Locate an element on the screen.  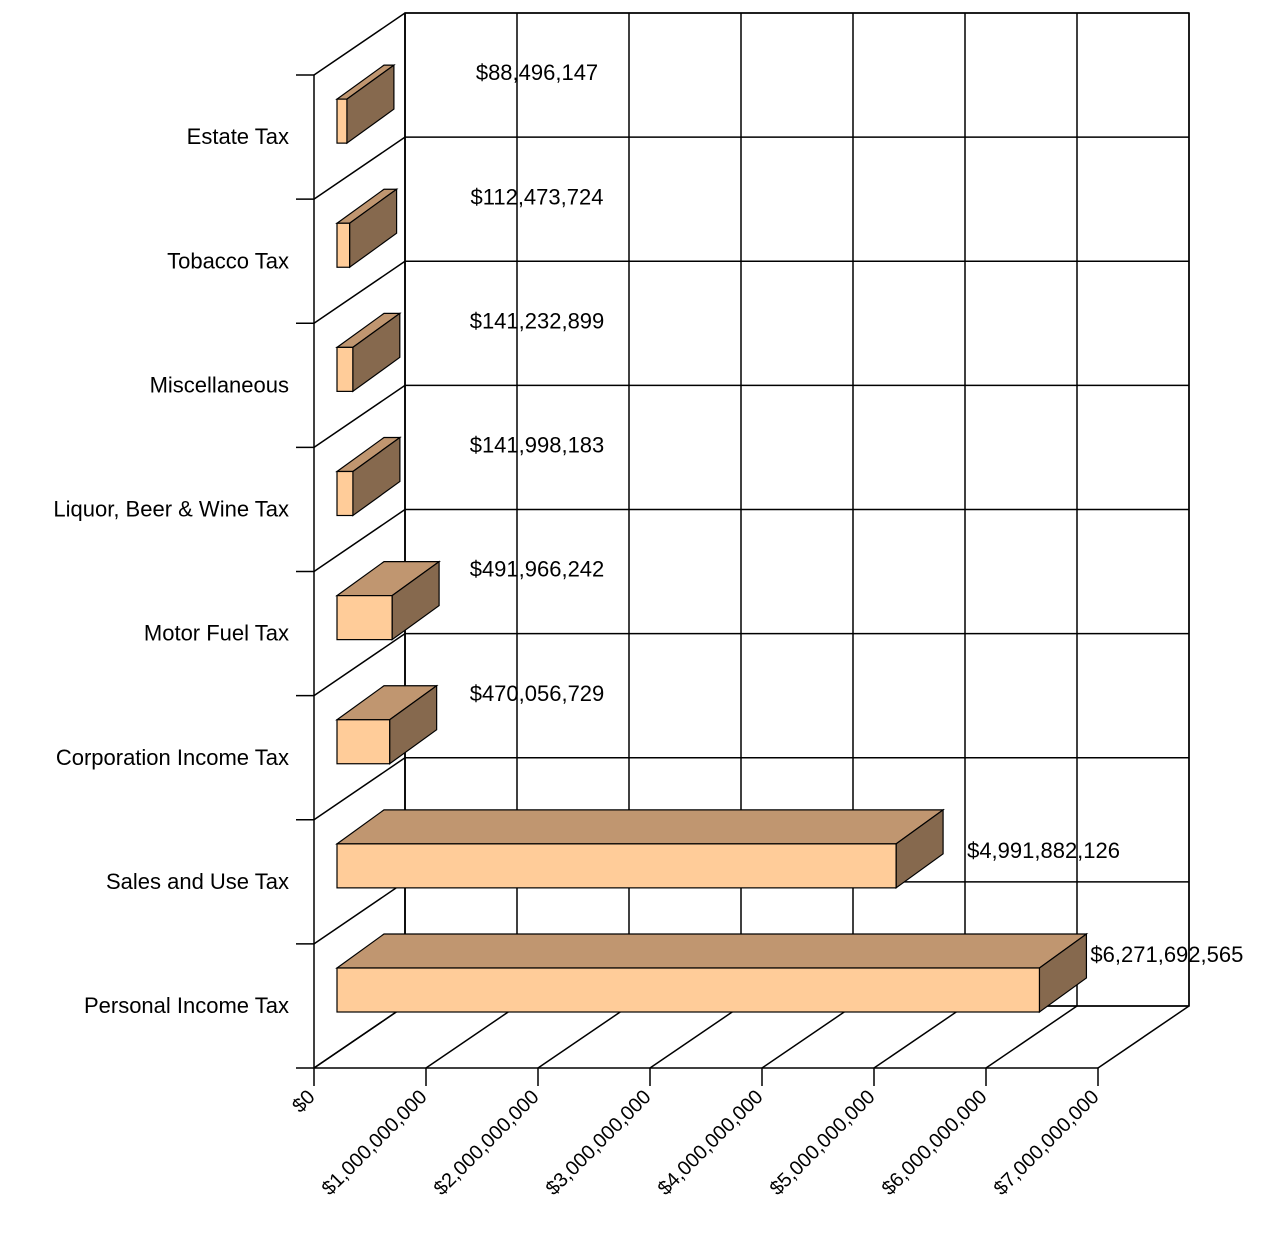
data-label: $4,991,882,126 is located at coordinates (1043, 850).